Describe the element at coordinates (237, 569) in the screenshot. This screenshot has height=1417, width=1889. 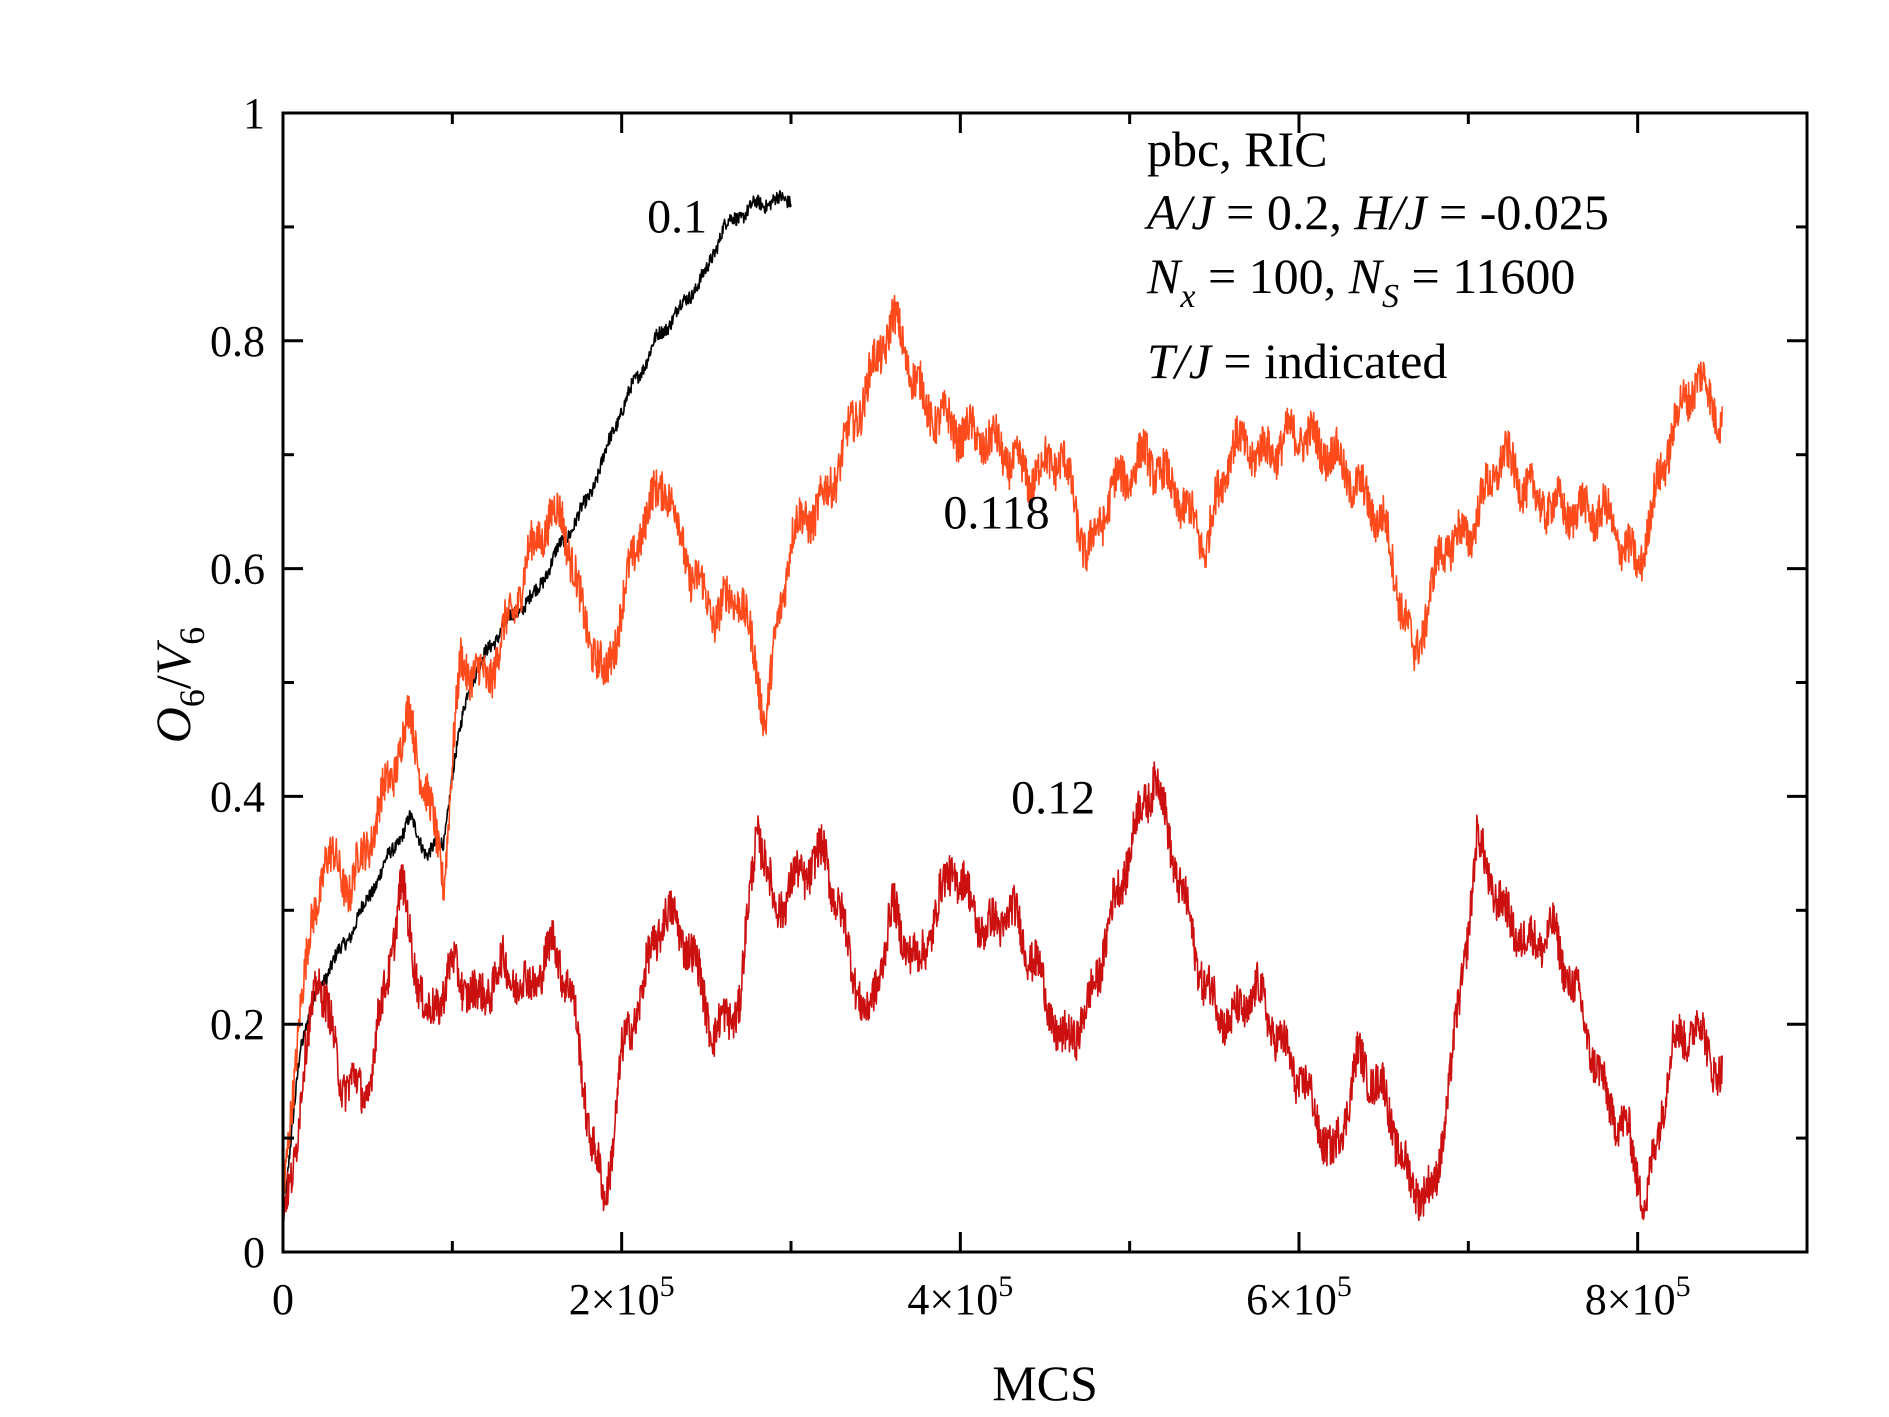
I see `y-tick-label: 0.6` at that location.